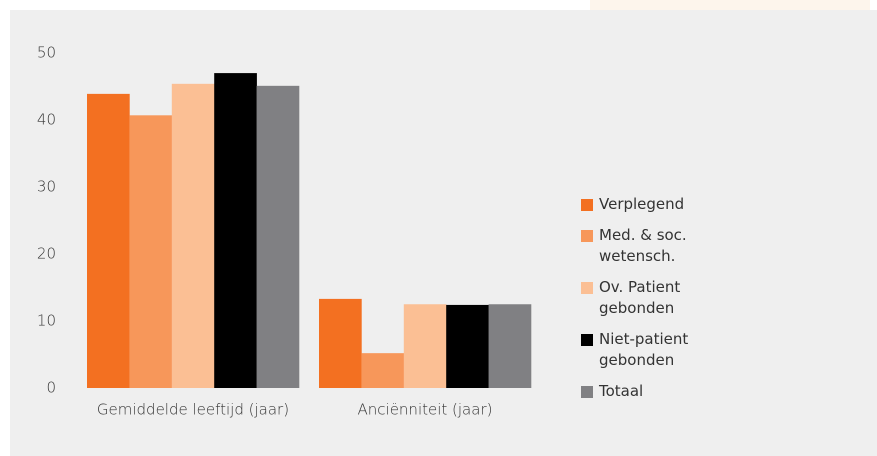 The width and height of the screenshot is (877, 456). I want to click on legend-item: Ov. Patient gebonden, so click(646, 298).